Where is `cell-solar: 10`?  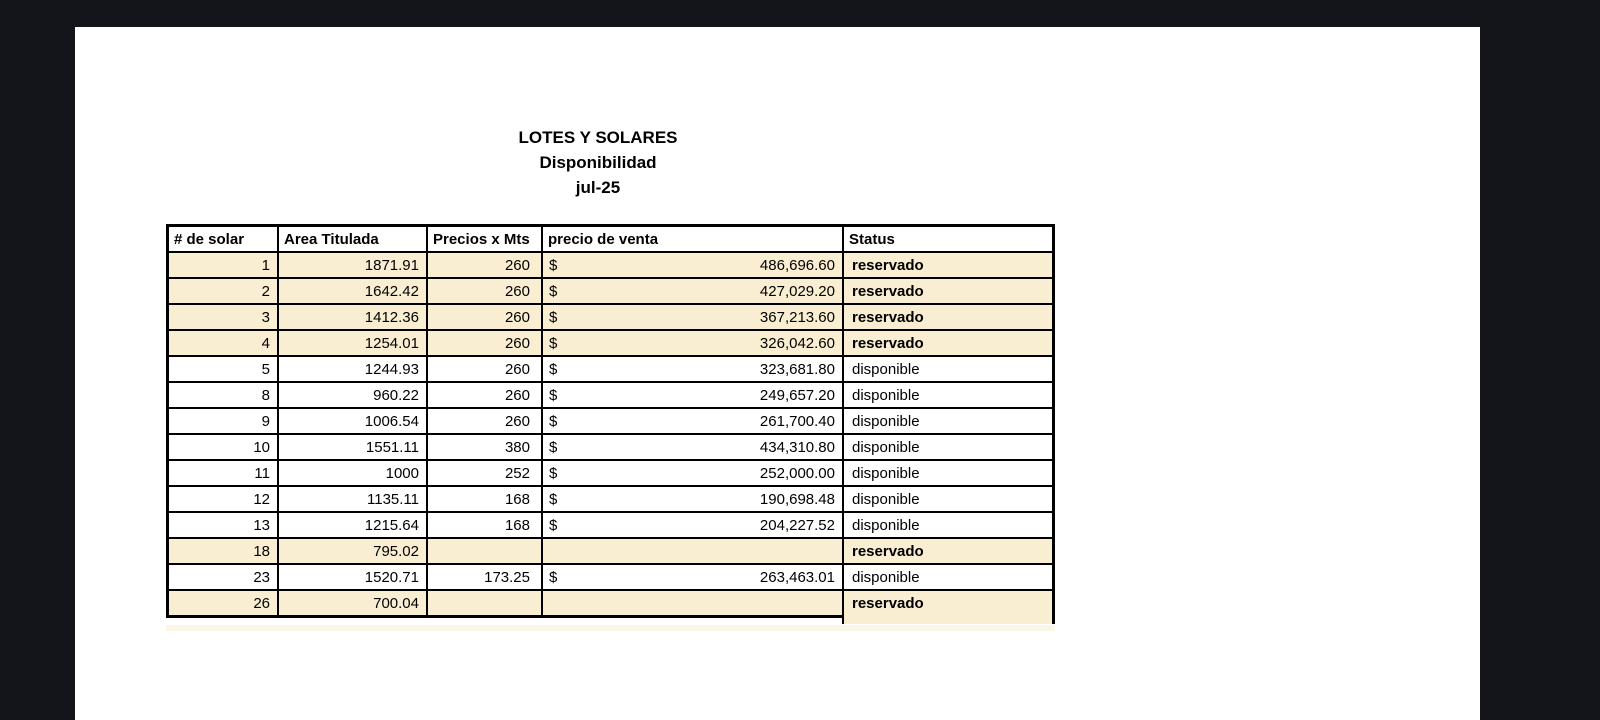
cell-solar: 10 is located at coordinates (223, 447).